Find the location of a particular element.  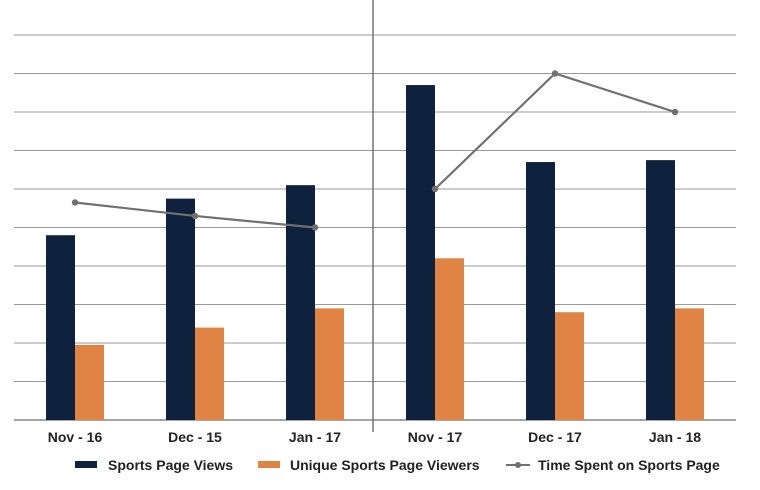

legend-marker is located at coordinates (518, 465).